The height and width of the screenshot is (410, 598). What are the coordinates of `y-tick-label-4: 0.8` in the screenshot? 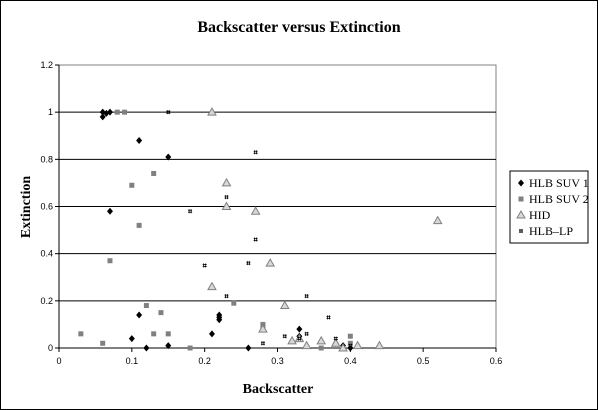 It's located at (46, 159).